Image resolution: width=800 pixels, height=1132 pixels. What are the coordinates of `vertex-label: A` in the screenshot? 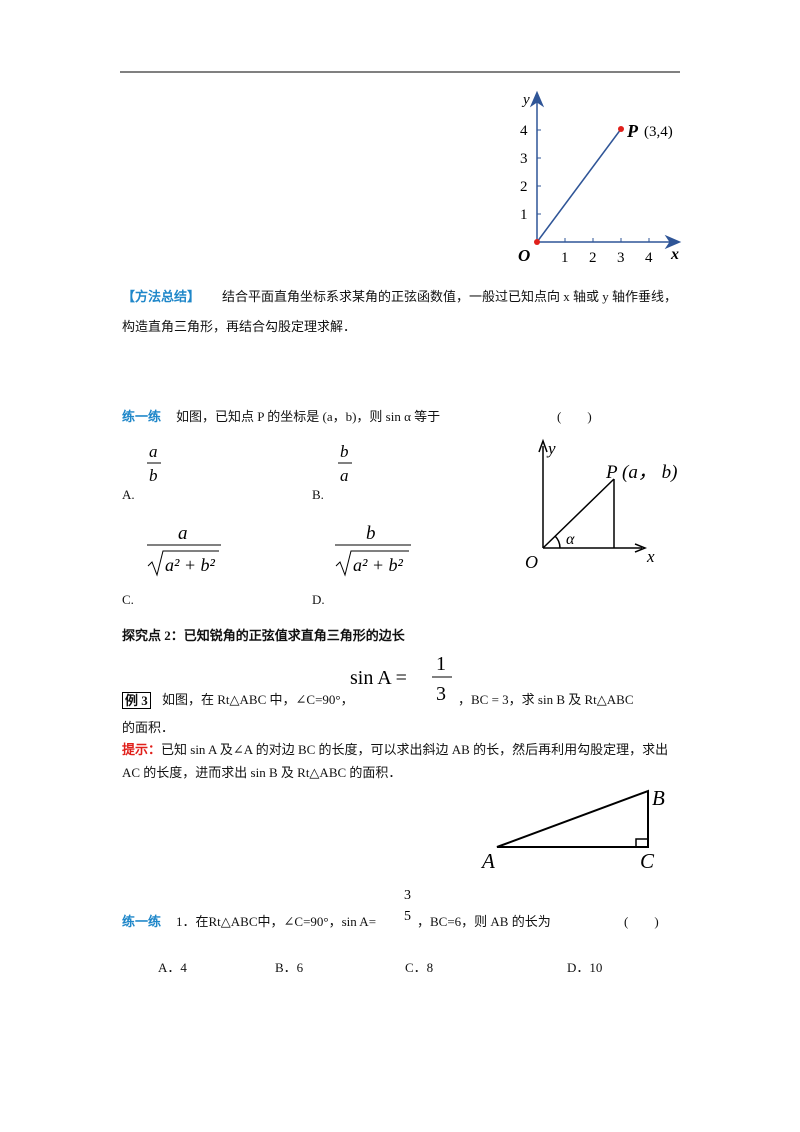 It's located at (487, 861).